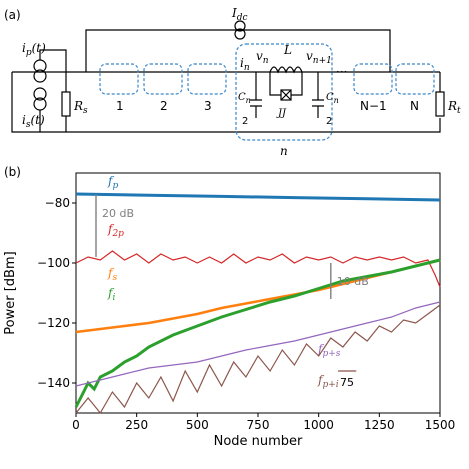 The height and width of the screenshot is (469, 469). I want to click on x-tick-label-3: 750, so click(258, 425).